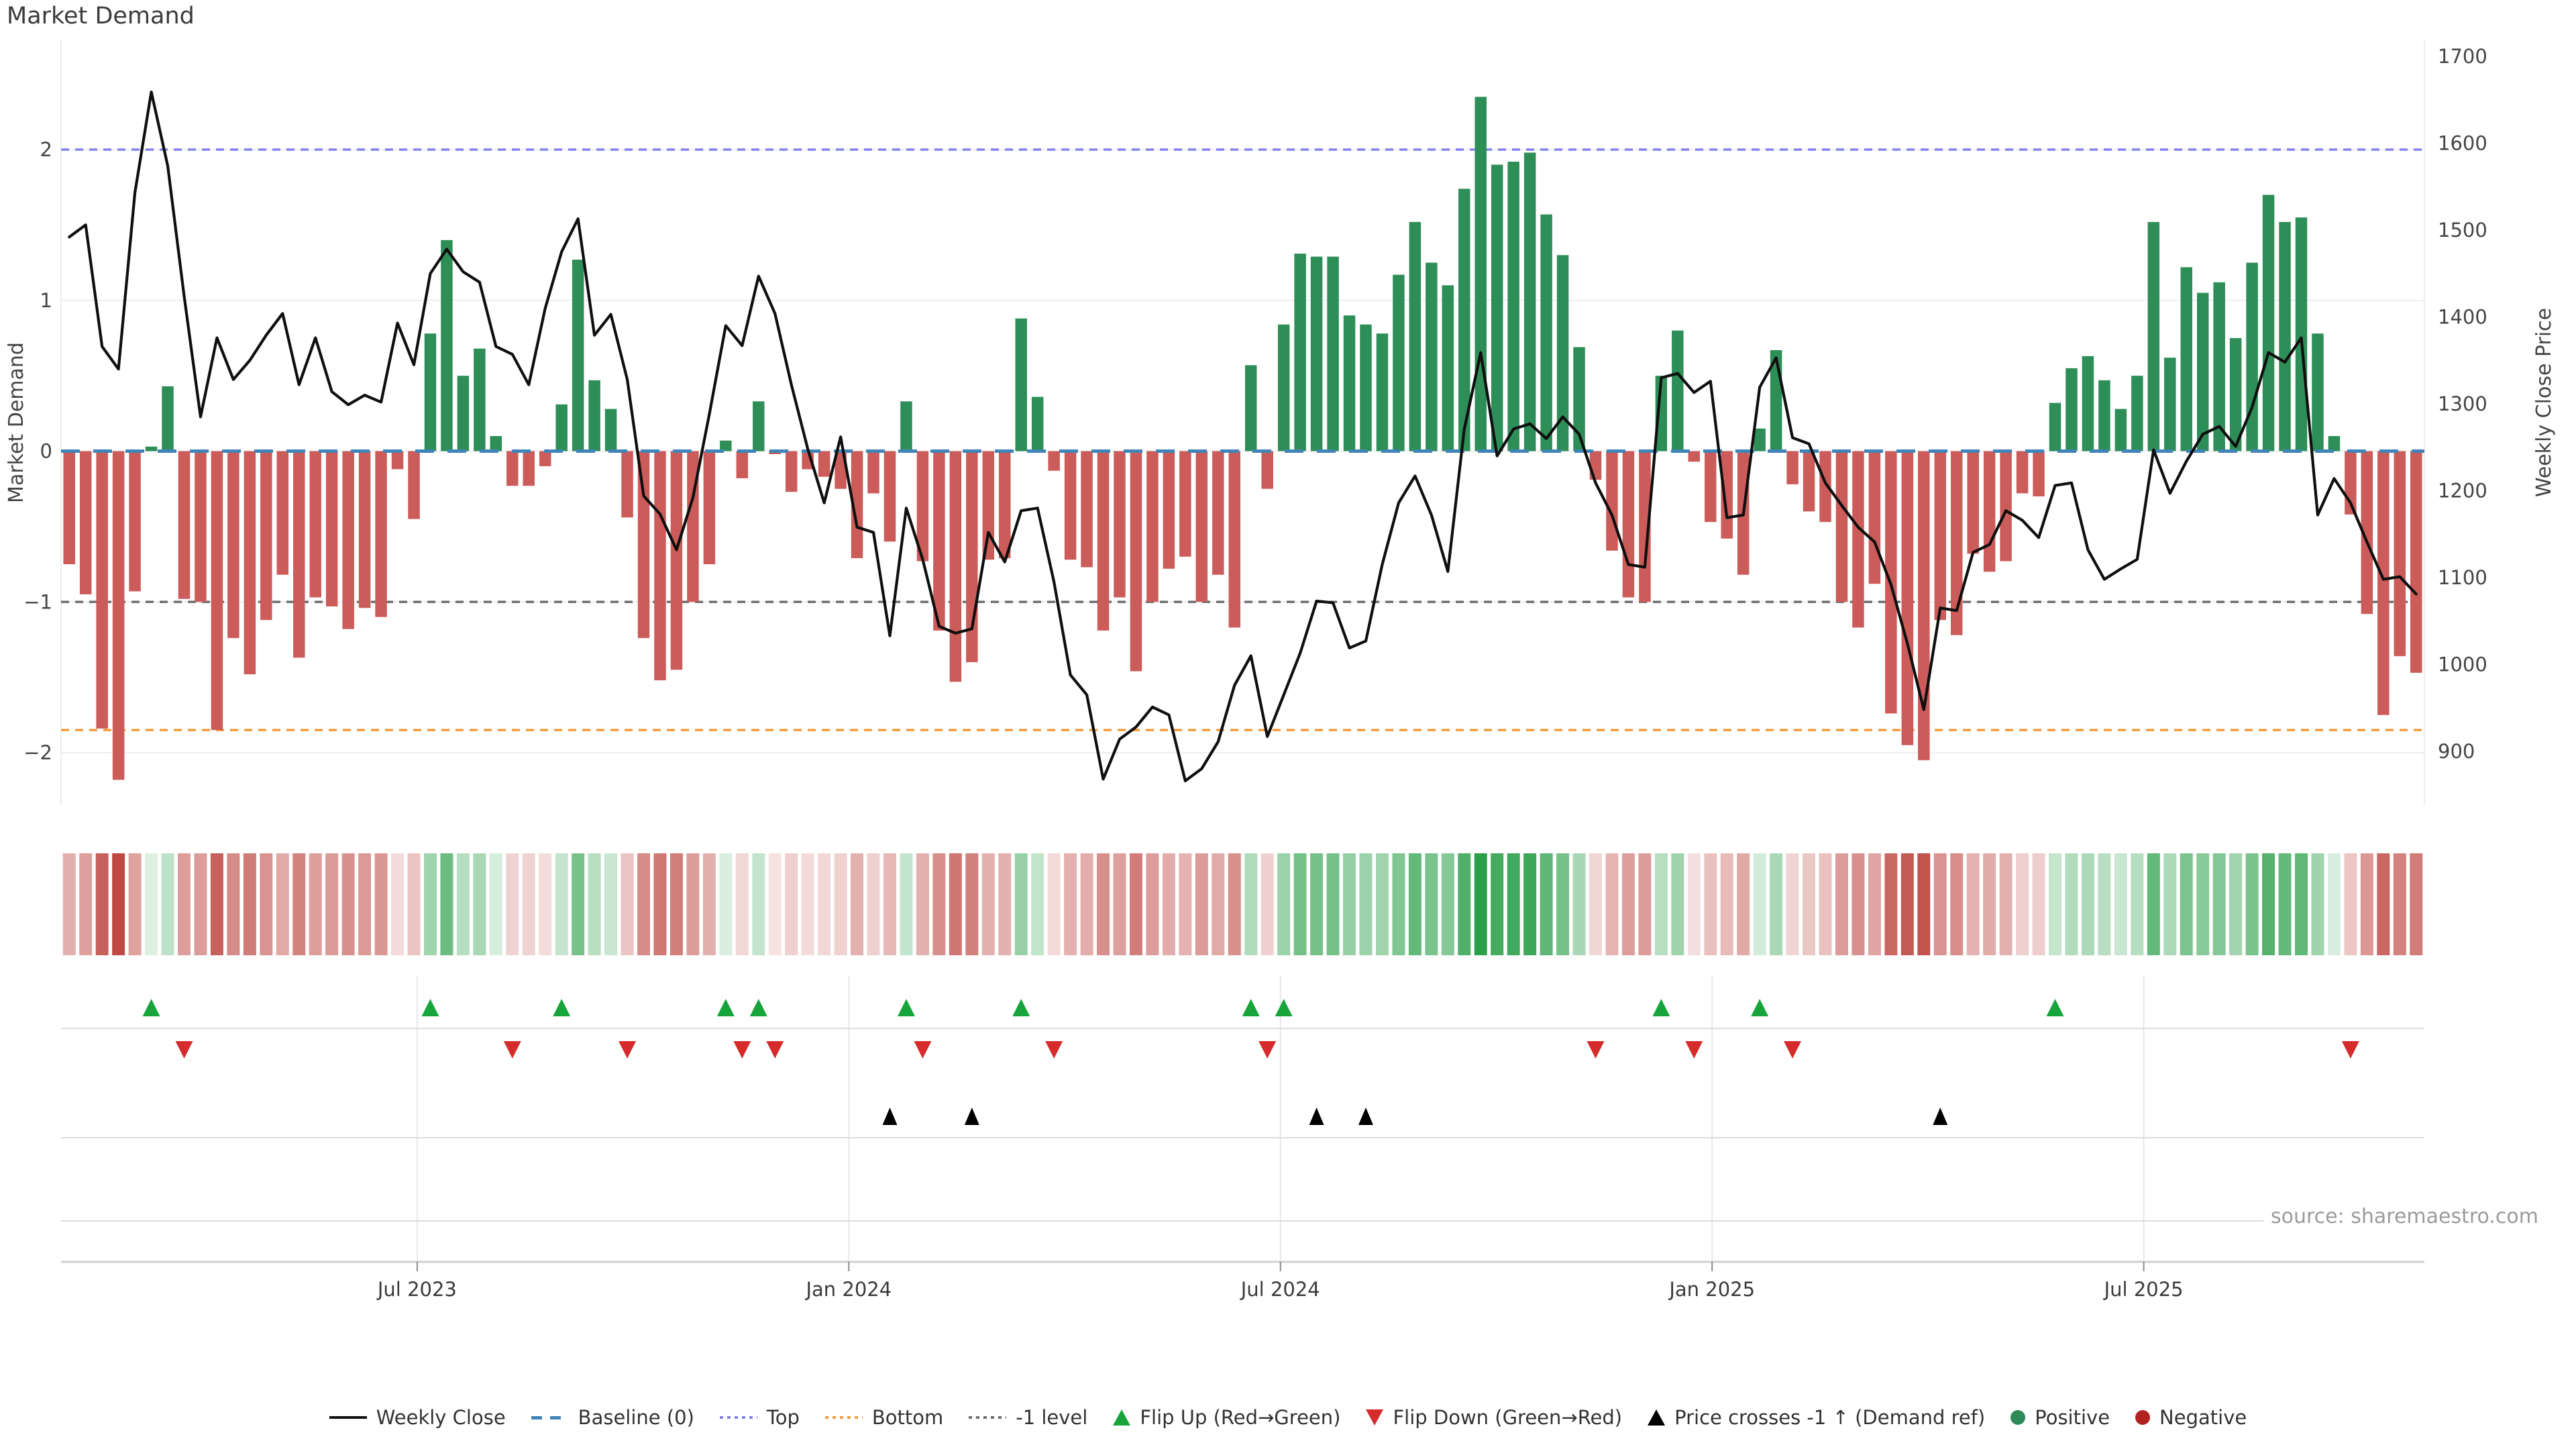 The width and height of the screenshot is (2576, 1449). I want to click on legend-label: Flip Down (Green→Red), so click(1508, 1417).